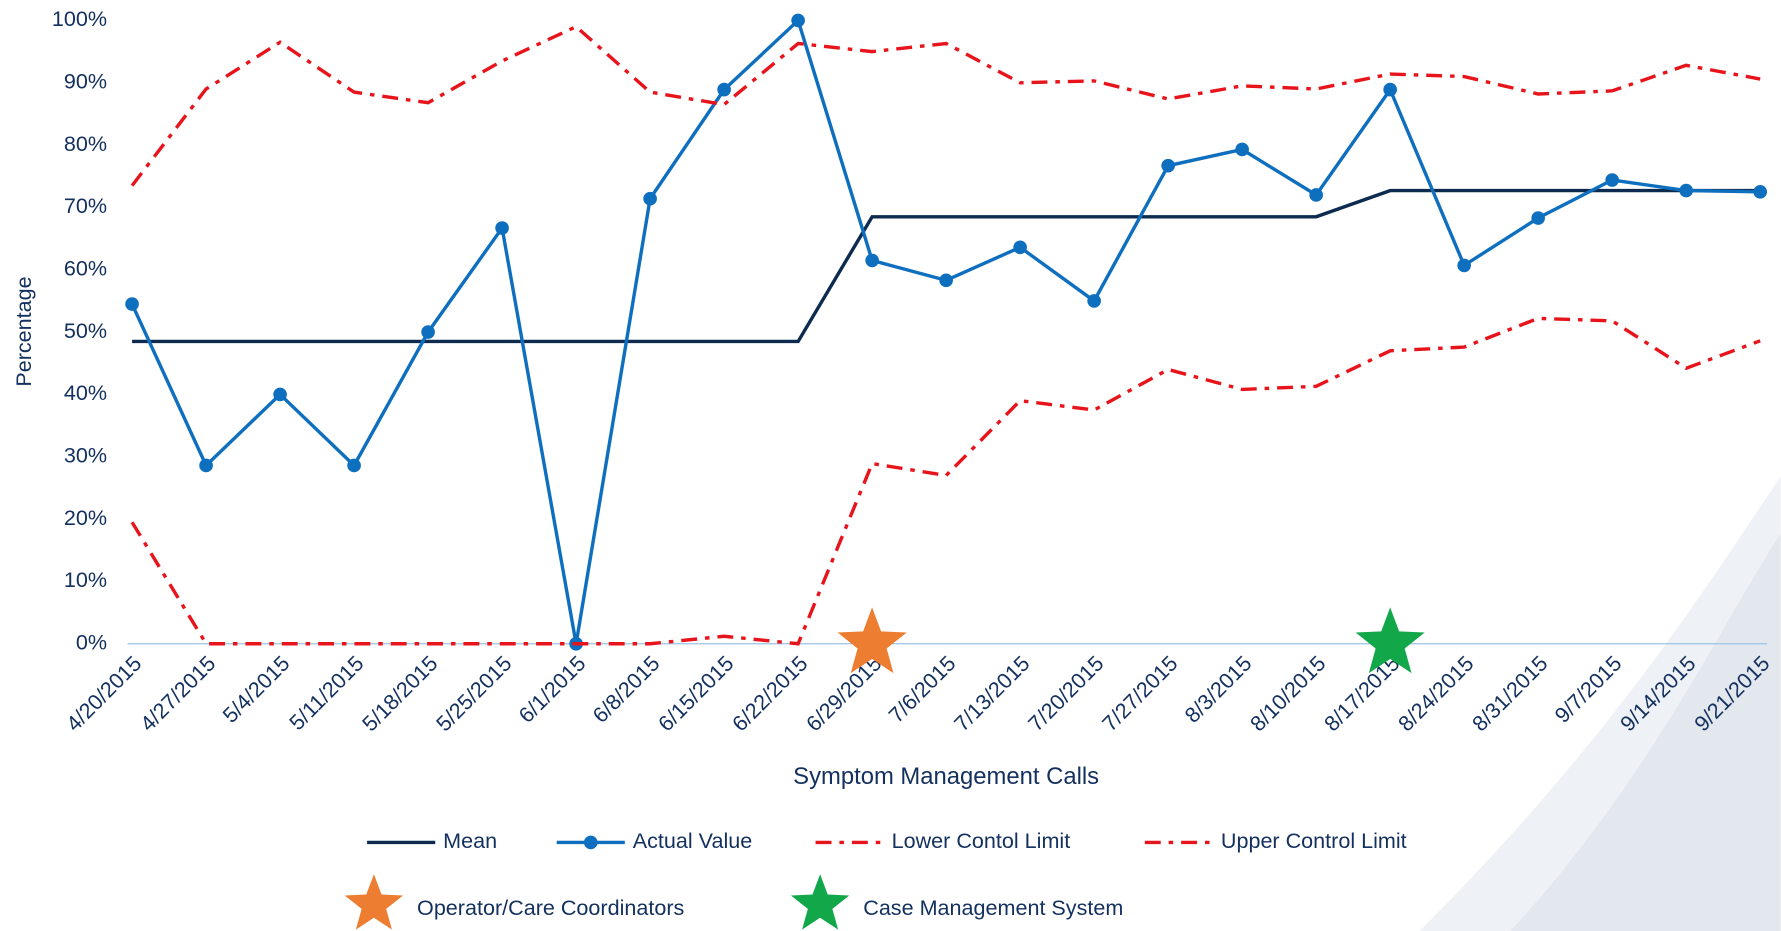  What do you see at coordinates (1288, 694) in the screenshot?
I see `x-tick-label: 8/10/2015` at bounding box center [1288, 694].